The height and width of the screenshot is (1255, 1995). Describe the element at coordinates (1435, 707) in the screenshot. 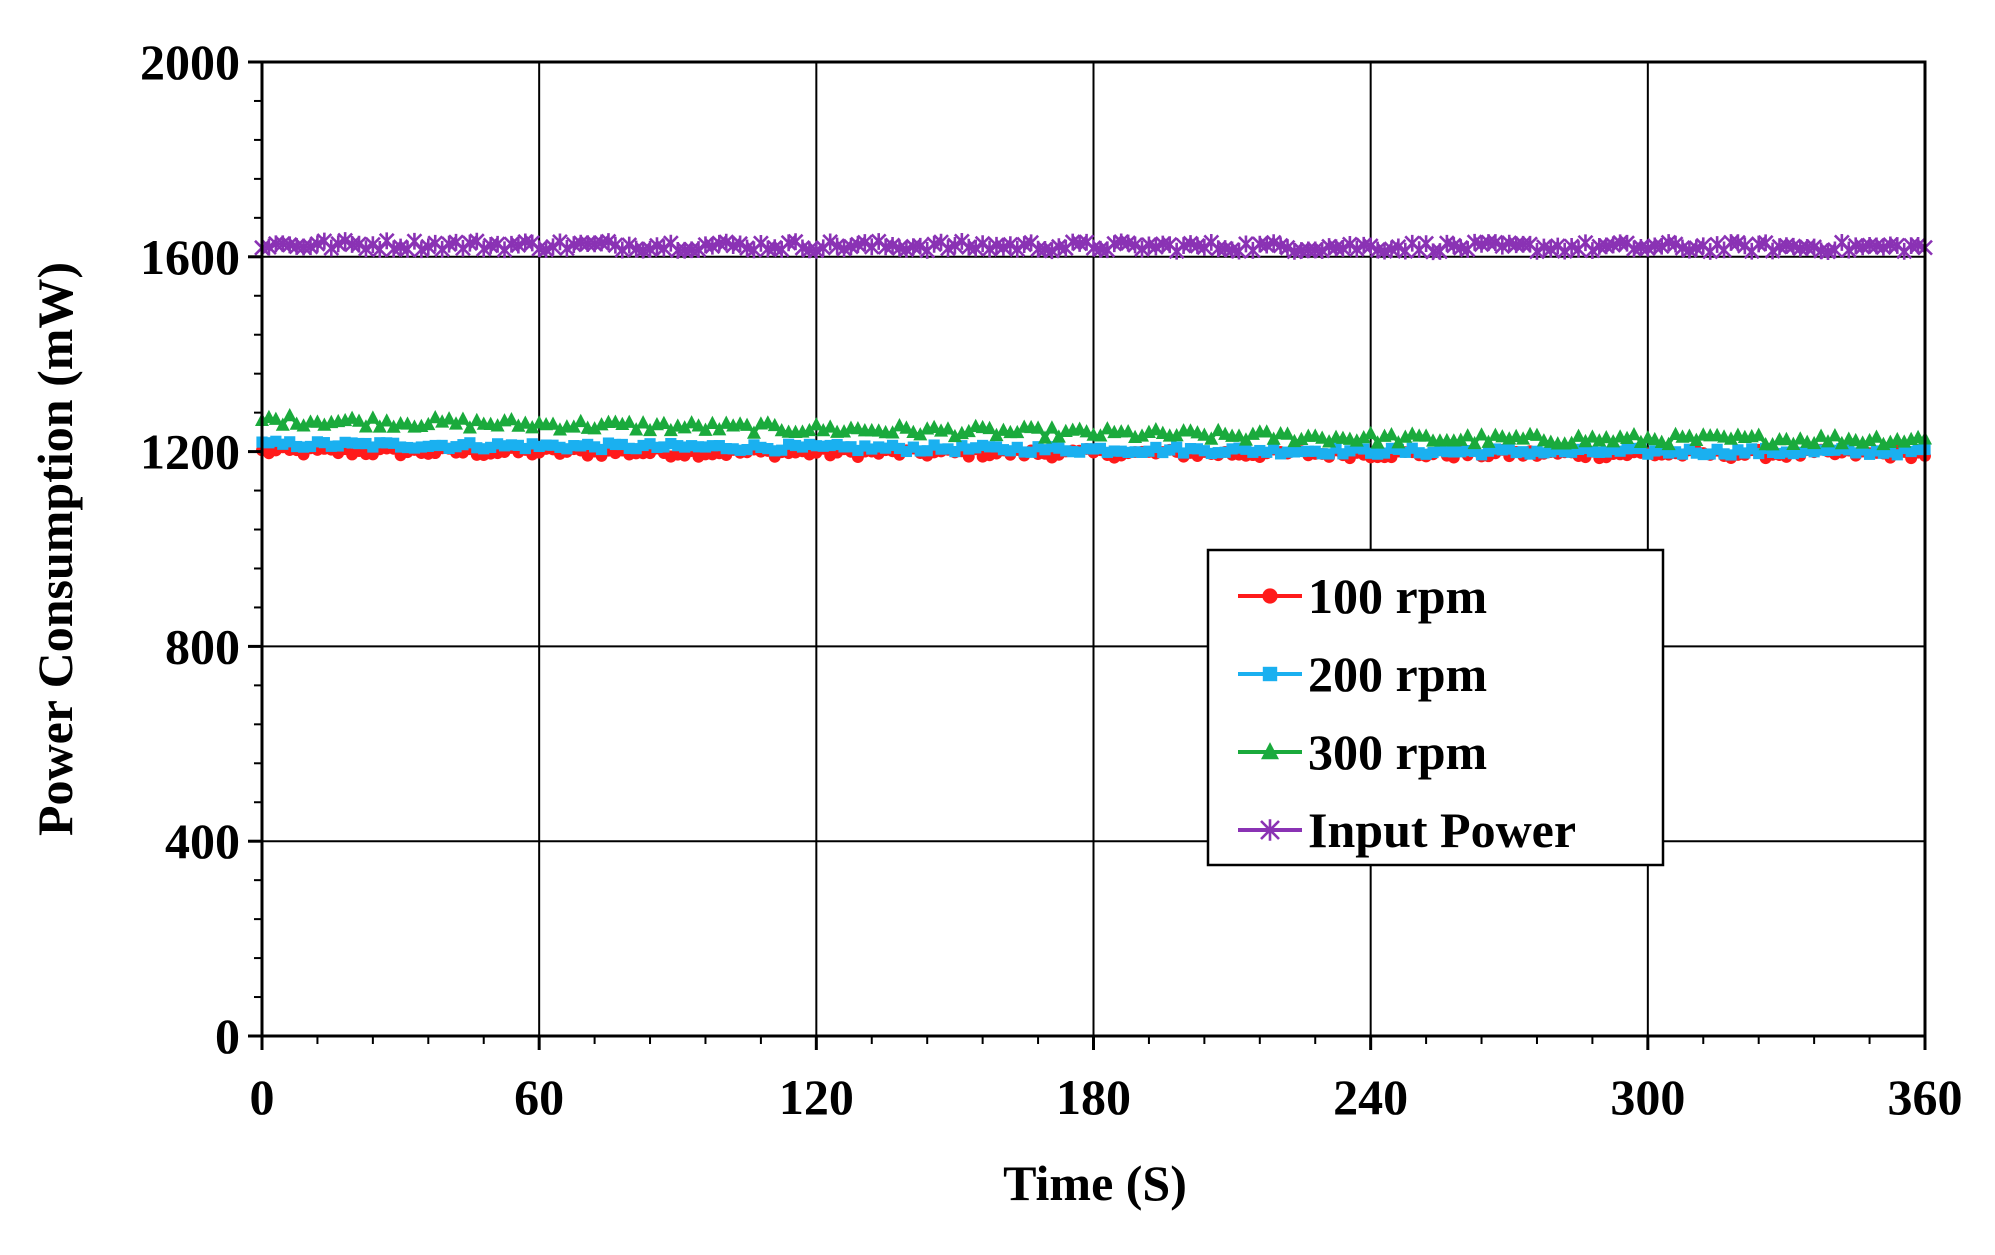

I see `legend: 100 rpm 200 rpm 300 rpm Input Power` at that location.